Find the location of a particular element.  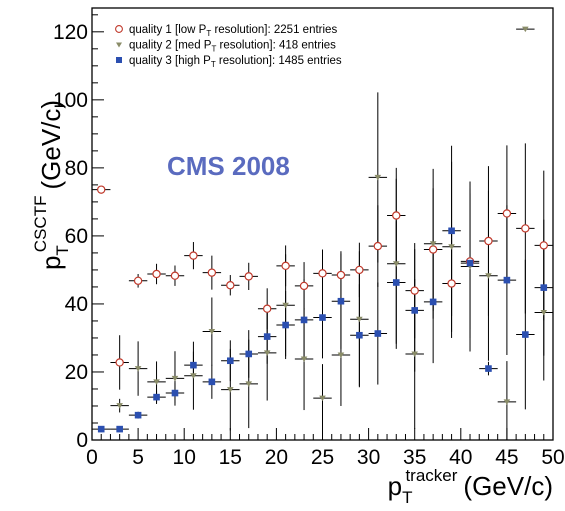

x-tick-label: 45 is located at coordinates (506, 457).